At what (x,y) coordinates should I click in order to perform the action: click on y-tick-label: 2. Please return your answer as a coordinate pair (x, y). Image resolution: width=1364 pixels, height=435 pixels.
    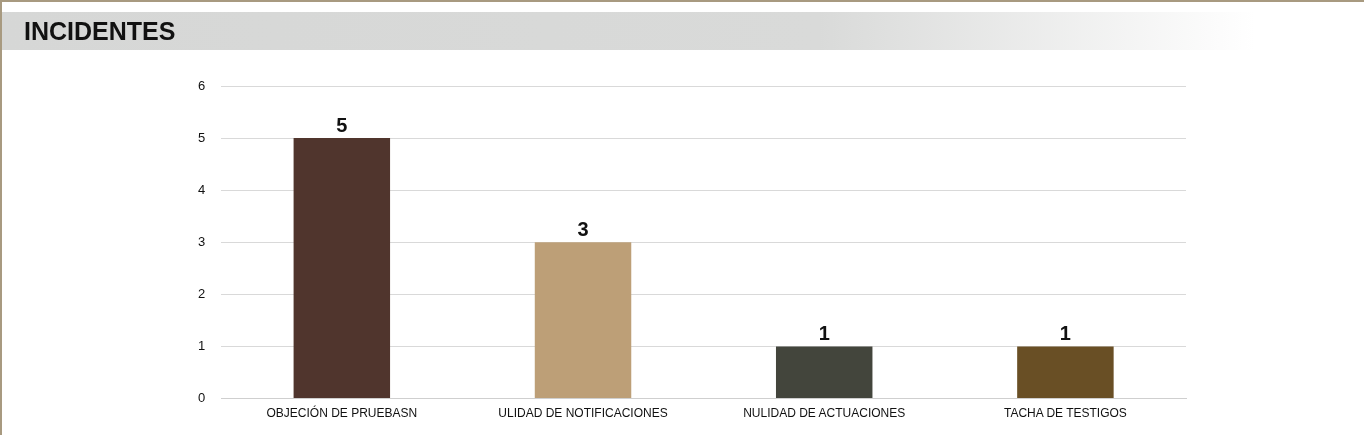
    Looking at the image, I should click on (202, 293).